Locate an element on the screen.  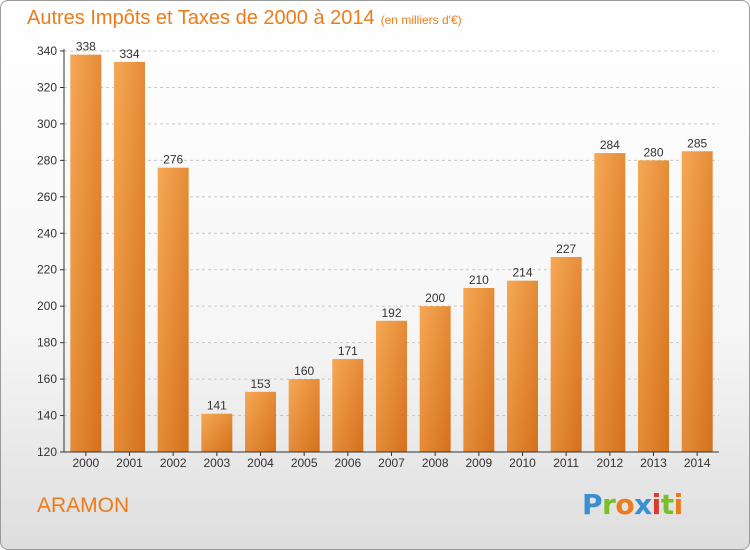
x-tick-label: 2000 is located at coordinates (85, 463).